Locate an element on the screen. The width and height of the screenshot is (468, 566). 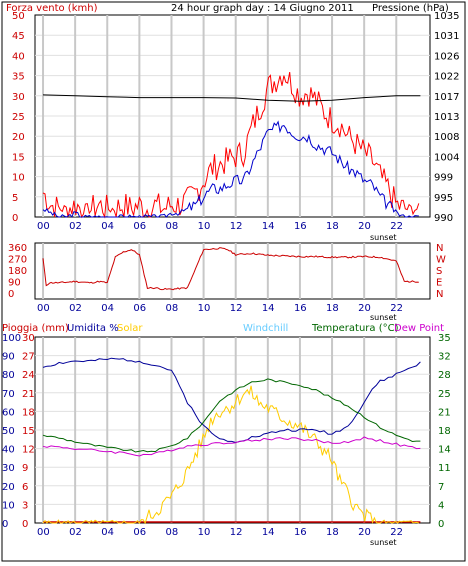
humidity-y-ticks: 0 3 6 9 12 15 18 21 24 27 30 is located at coordinates (28, 431).